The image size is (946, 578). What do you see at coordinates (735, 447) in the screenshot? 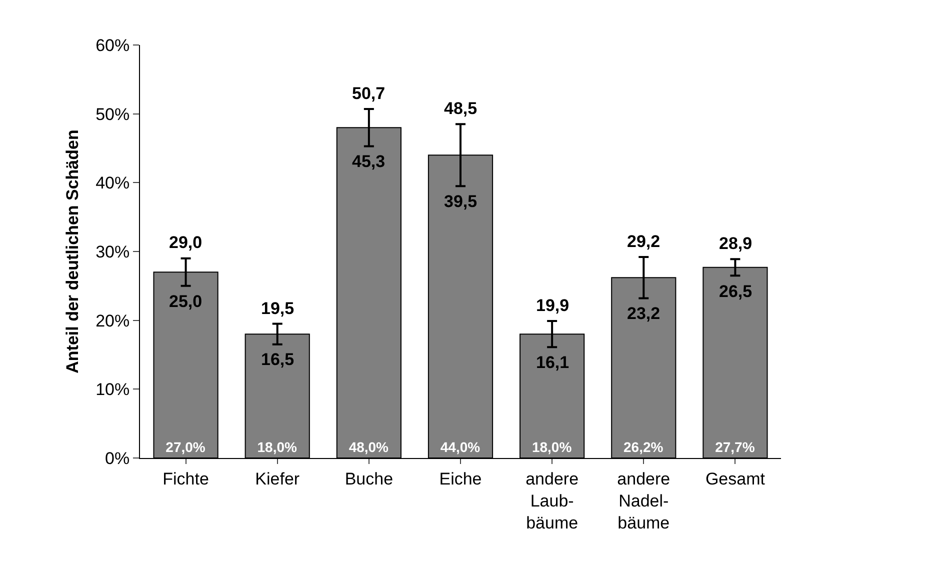
I see `data-label: 27,7%` at bounding box center [735, 447].